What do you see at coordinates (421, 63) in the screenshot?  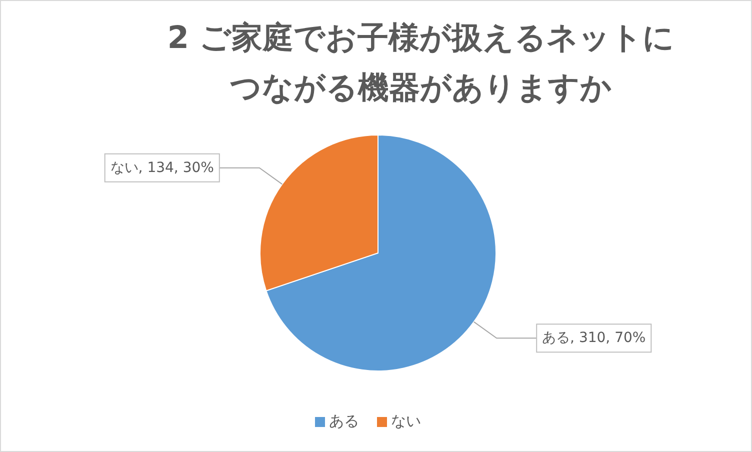 I see `chart-title: 2 ご家庭でお子様が扱えるネットにつながる機器がありますか` at bounding box center [421, 63].